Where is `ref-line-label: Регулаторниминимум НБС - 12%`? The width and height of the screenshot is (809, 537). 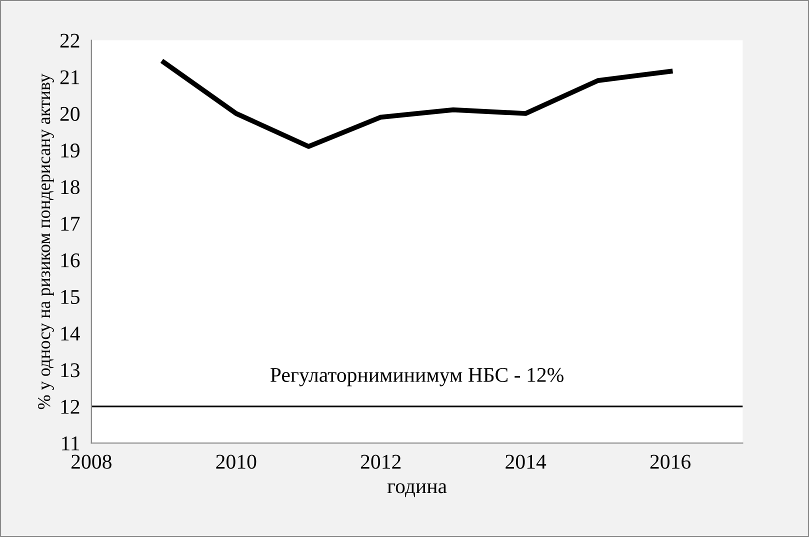
ref-line-label: Регулаторниминимум НБС - 12% is located at coordinates (417, 377).